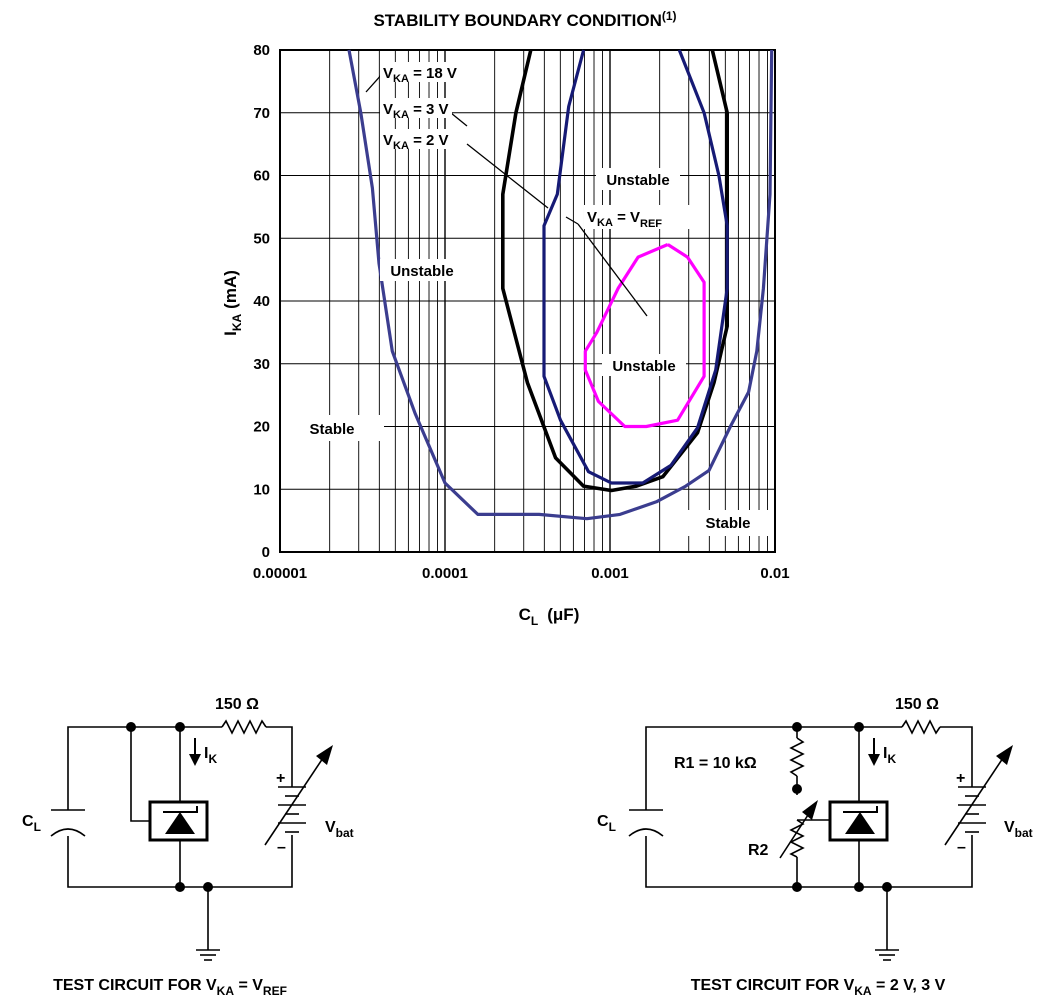  What do you see at coordinates (416, 111) in the screenshot?
I see `annotation-vka-3: VKA = 3 V` at bounding box center [416, 111].